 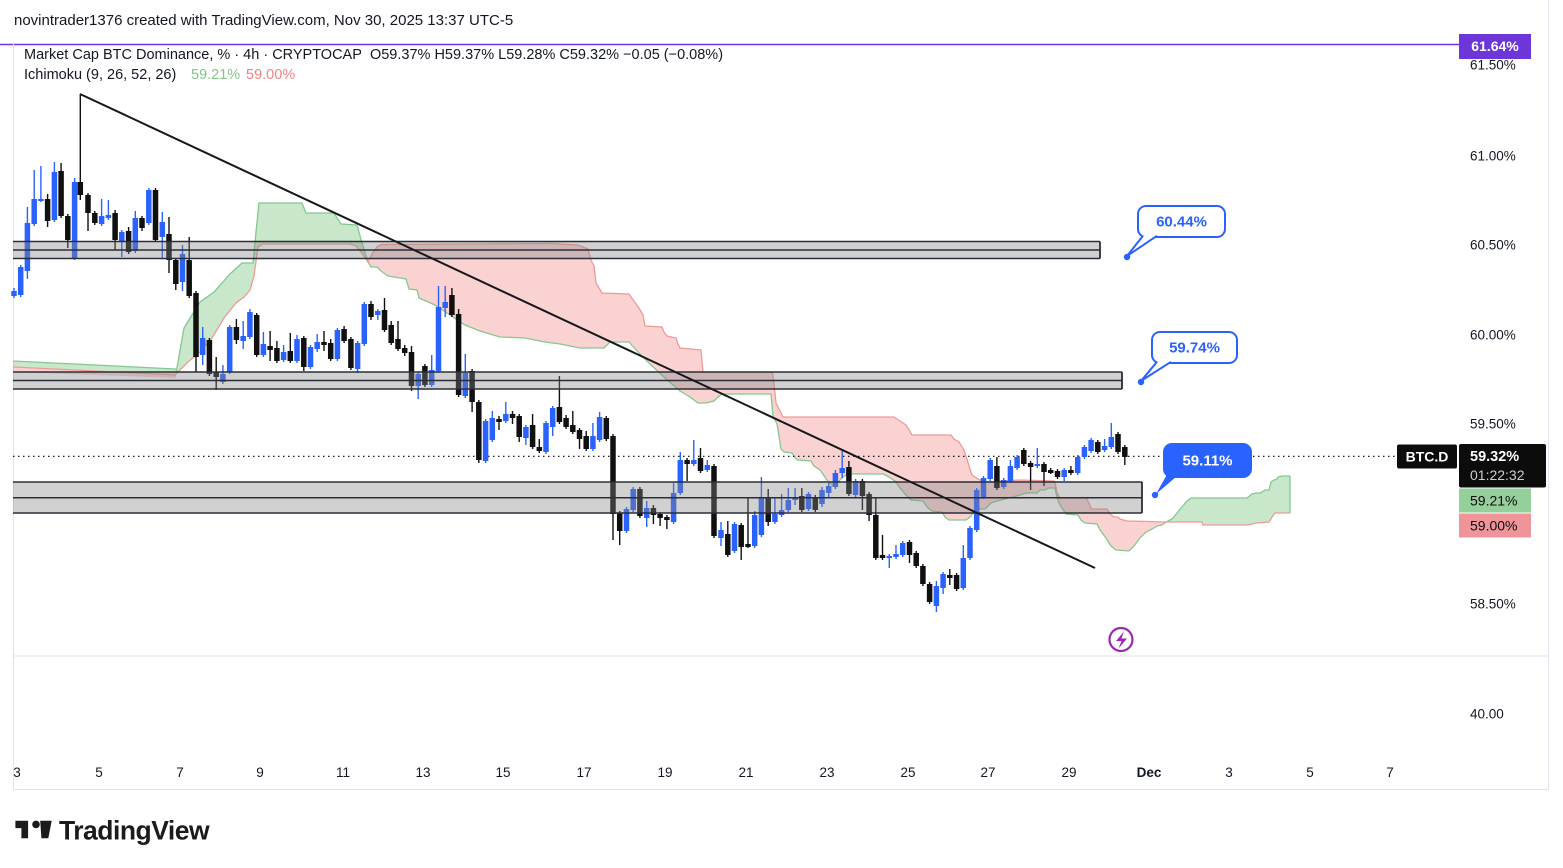 What do you see at coordinates (1181, 222) in the screenshot?
I see `svg-text: 60.44%` at bounding box center [1181, 222].